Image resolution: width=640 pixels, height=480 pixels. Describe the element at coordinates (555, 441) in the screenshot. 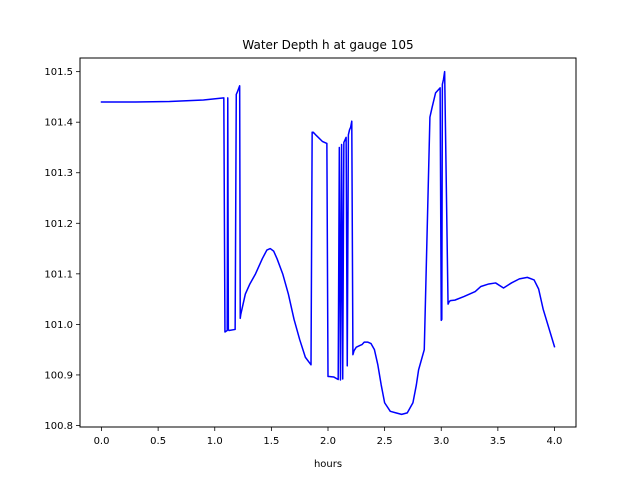

I see `x-tick-label: 4.0` at that location.